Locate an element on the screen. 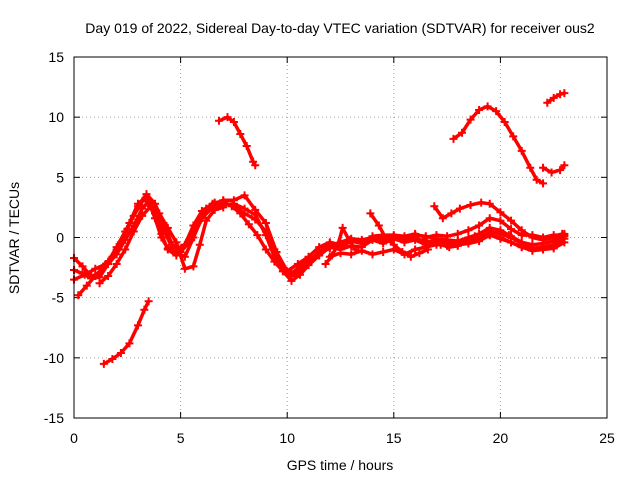 The width and height of the screenshot is (640, 480). y-tick-label: -10 is located at coordinates (54, 358).